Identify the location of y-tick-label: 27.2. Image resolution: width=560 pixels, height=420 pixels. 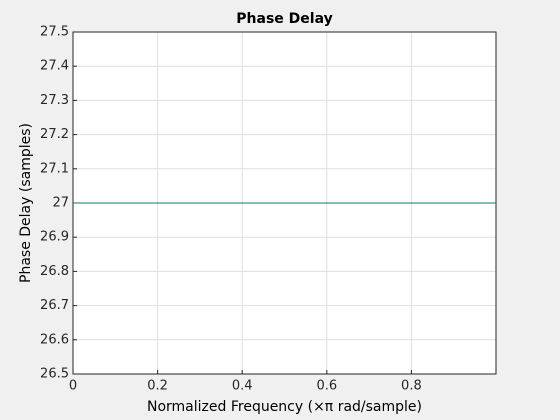
(54, 134).